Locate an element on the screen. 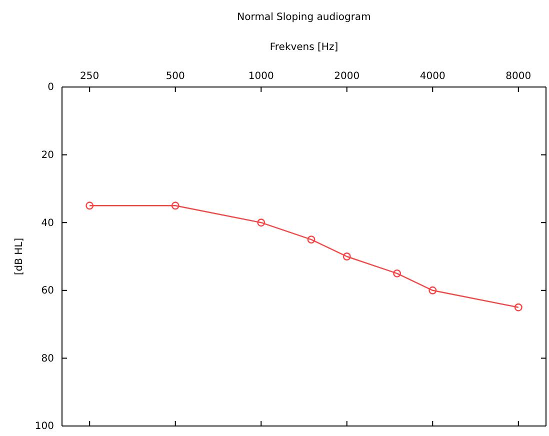 The image size is (549, 436). y-tick-label: 40 is located at coordinates (47, 223).